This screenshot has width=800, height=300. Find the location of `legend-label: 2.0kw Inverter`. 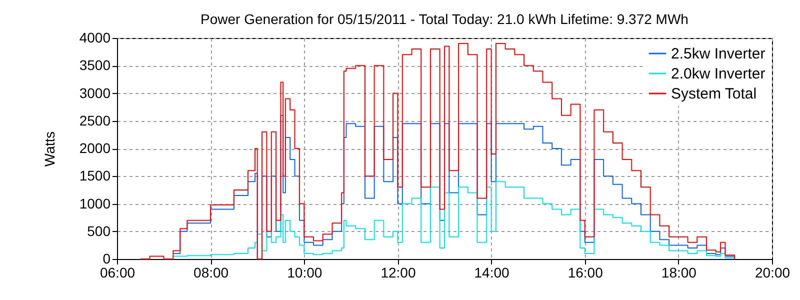

legend-label: 2.0kw Inverter is located at coordinates (718, 74).